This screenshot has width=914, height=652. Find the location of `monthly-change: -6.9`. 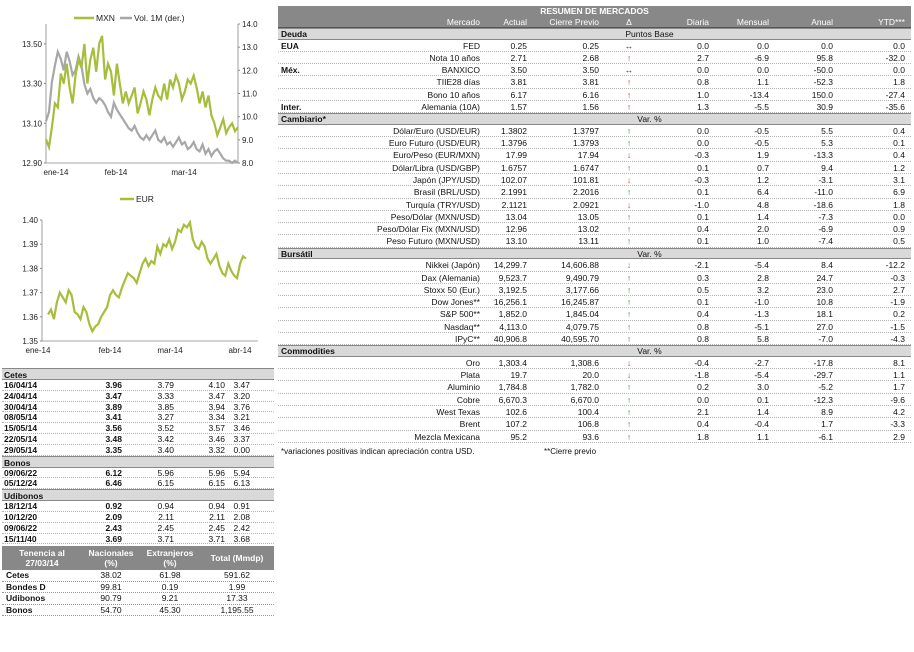

monthly-change: -6.9 is located at coordinates (761, 57).